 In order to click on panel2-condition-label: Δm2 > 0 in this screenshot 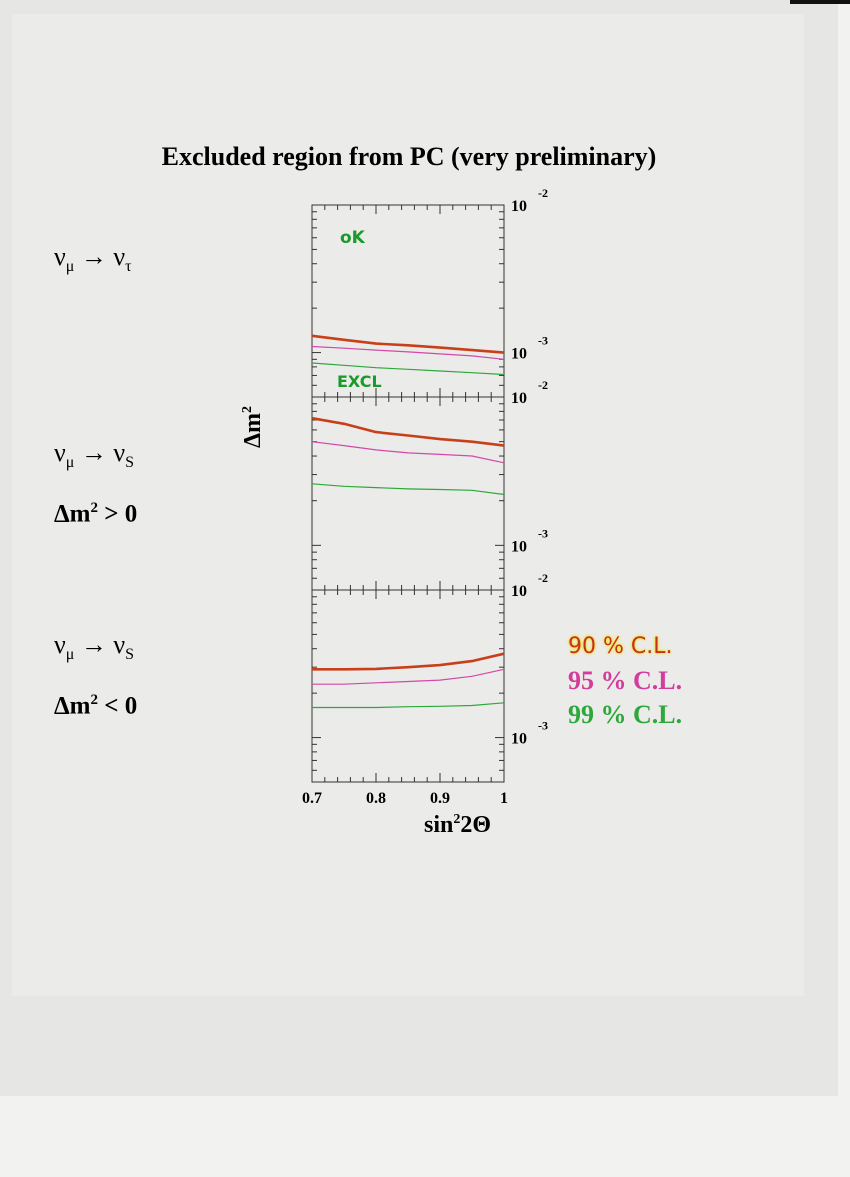, I will do `click(96, 514)`.